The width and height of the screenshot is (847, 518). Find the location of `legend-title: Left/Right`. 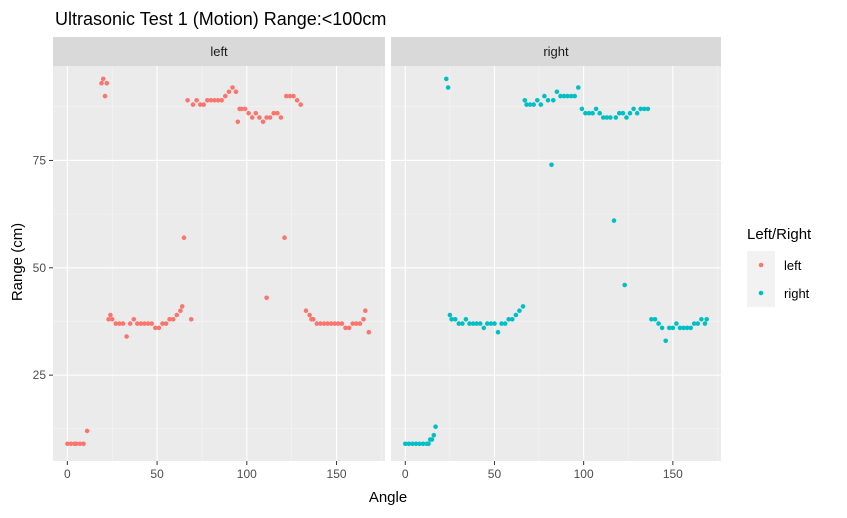

legend-title: Left/Right is located at coordinates (779, 234).